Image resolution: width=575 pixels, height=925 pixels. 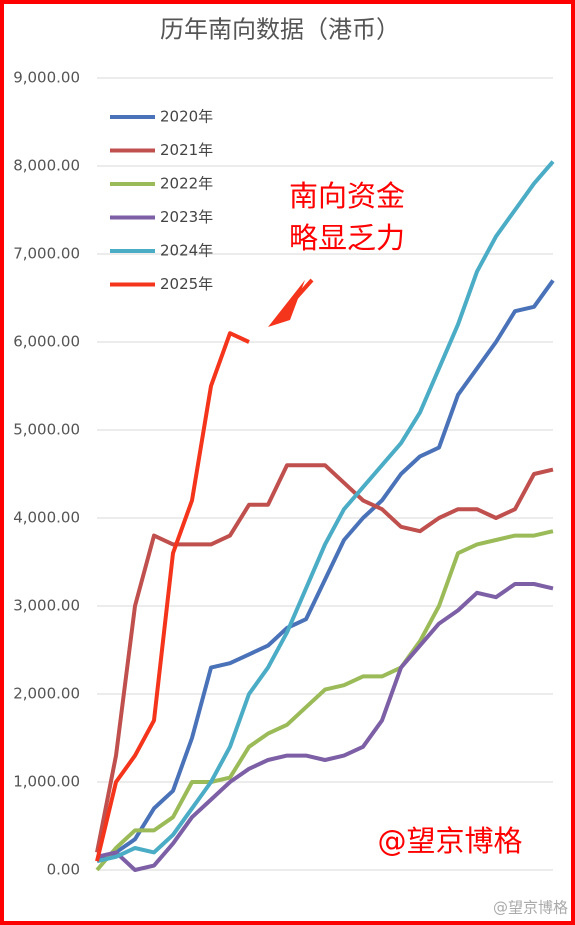 I want to click on y-tick-label: 2,000.00, so click(x=46, y=694).